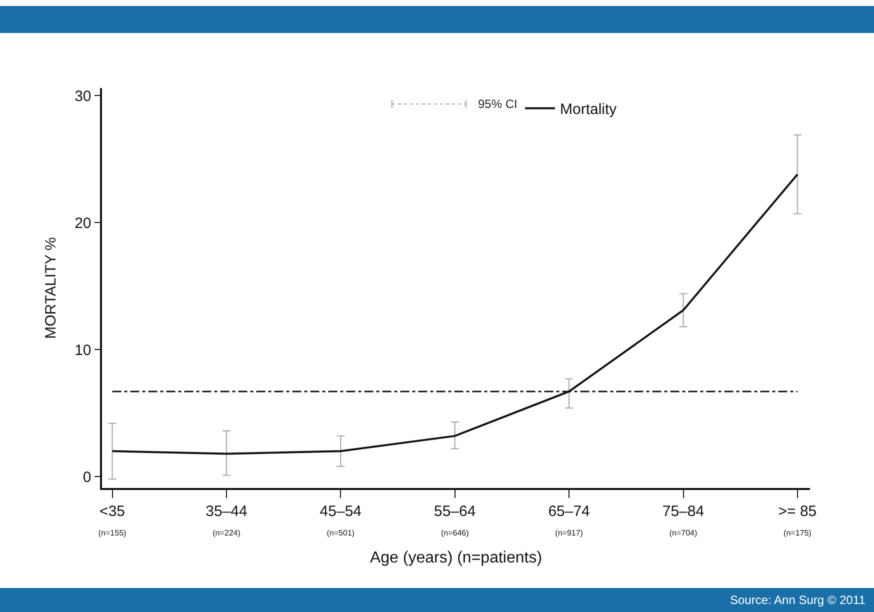 Image resolution: width=874 pixels, height=612 pixels. I want to click on x-tick-label: 55–64 (n=646), so click(455, 520).